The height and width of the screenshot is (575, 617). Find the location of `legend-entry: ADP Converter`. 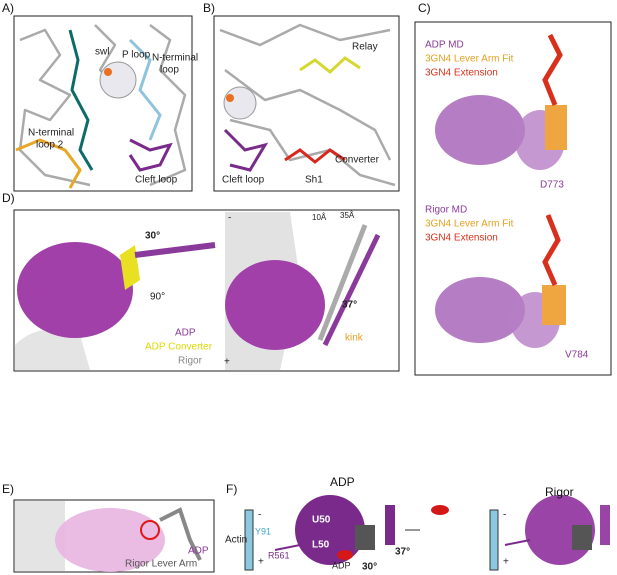

legend-entry: ADP Converter is located at coordinates (179, 347).